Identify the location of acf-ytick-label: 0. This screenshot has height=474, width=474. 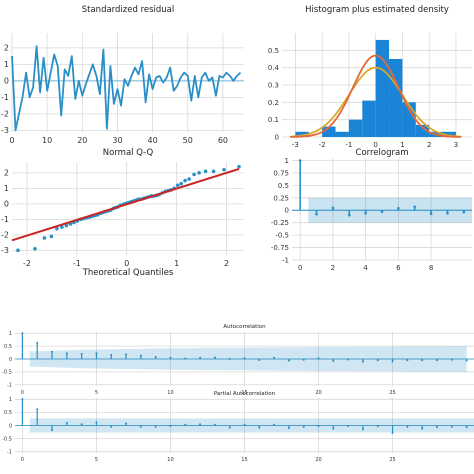
(10, 360).